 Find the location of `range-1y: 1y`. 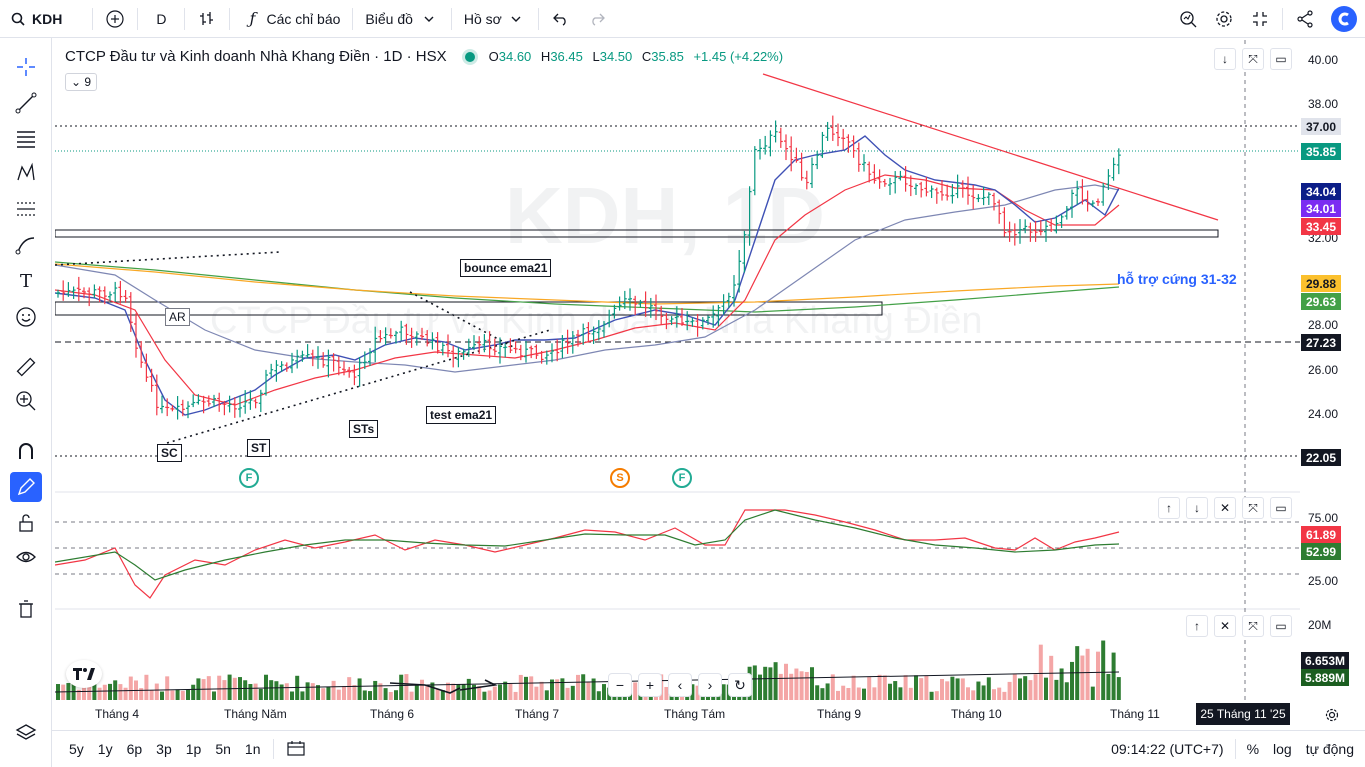

range-1y: 1y is located at coordinates (105, 749).